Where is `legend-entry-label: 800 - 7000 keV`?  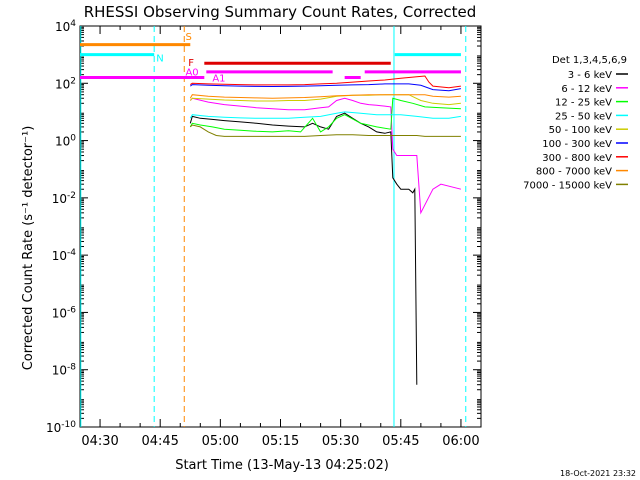
legend-entry-label: 800 - 7000 keV is located at coordinates (574, 172).